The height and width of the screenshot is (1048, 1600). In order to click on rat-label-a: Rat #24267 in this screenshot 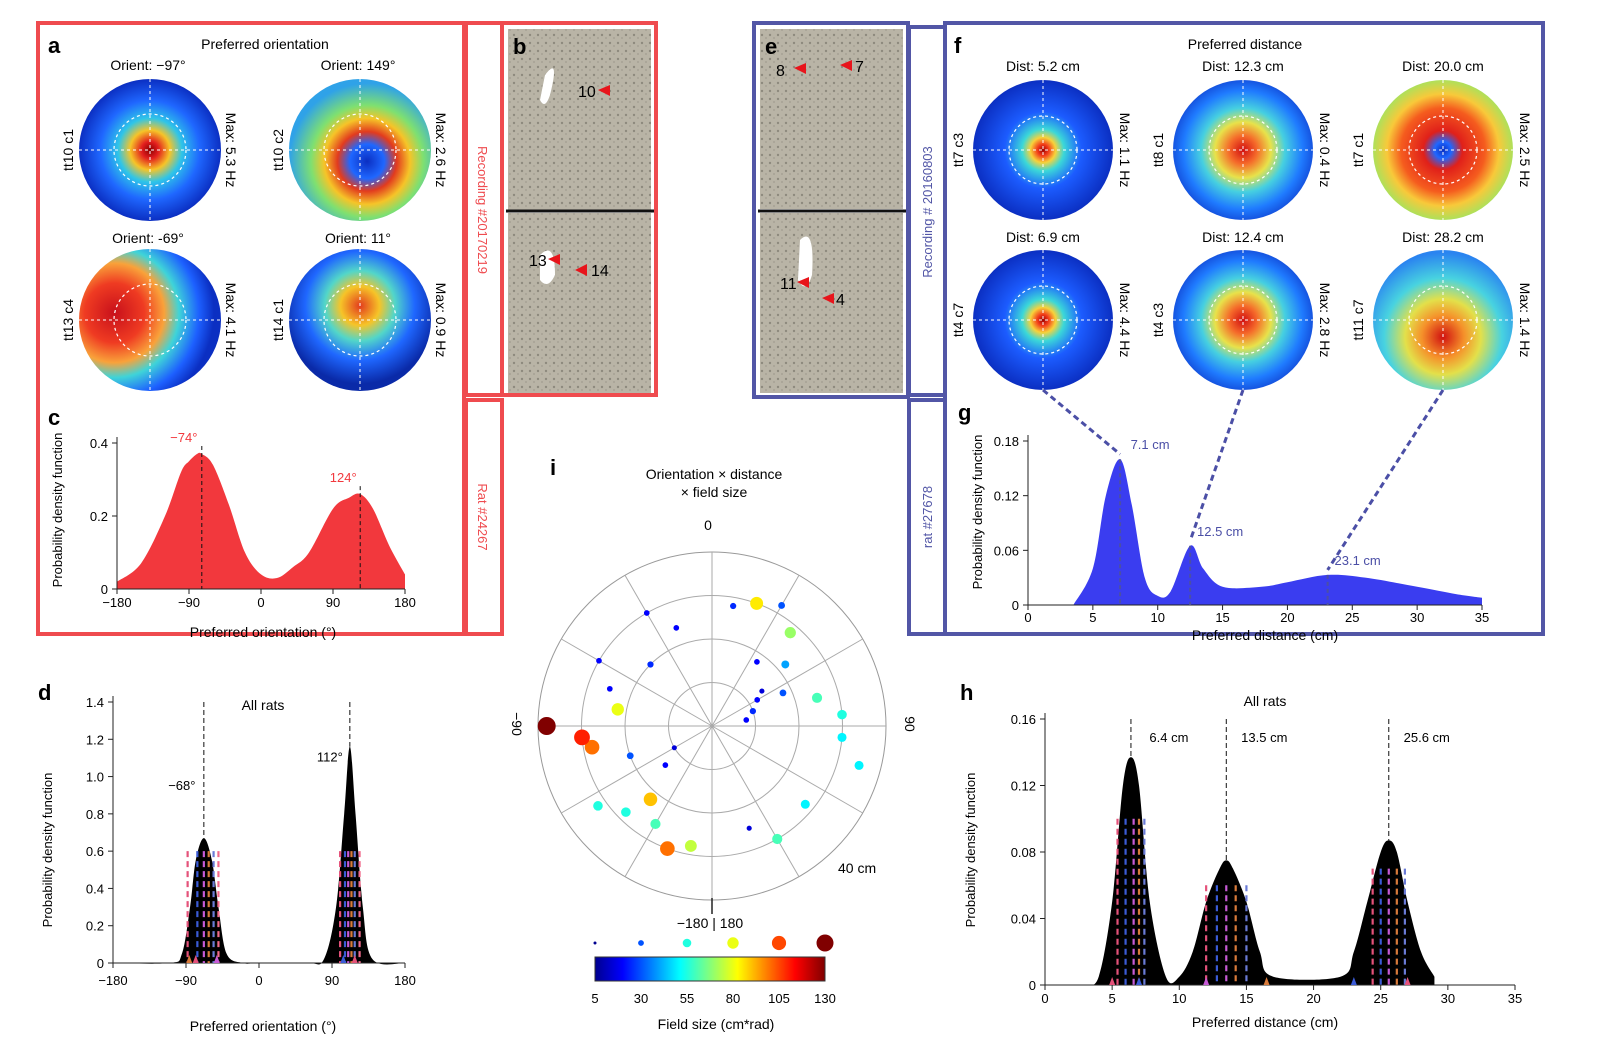, I will do `click(482, 516)`.